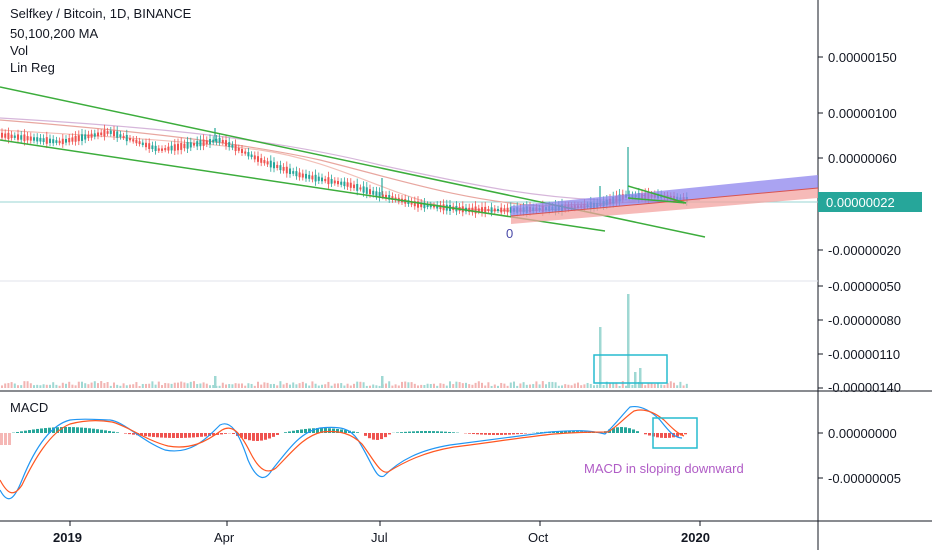 The height and width of the screenshot is (550, 932). What do you see at coordinates (381, 533) in the screenshot?
I see `time-axis: 2019 Apr Jul Oct 2020` at bounding box center [381, 533].